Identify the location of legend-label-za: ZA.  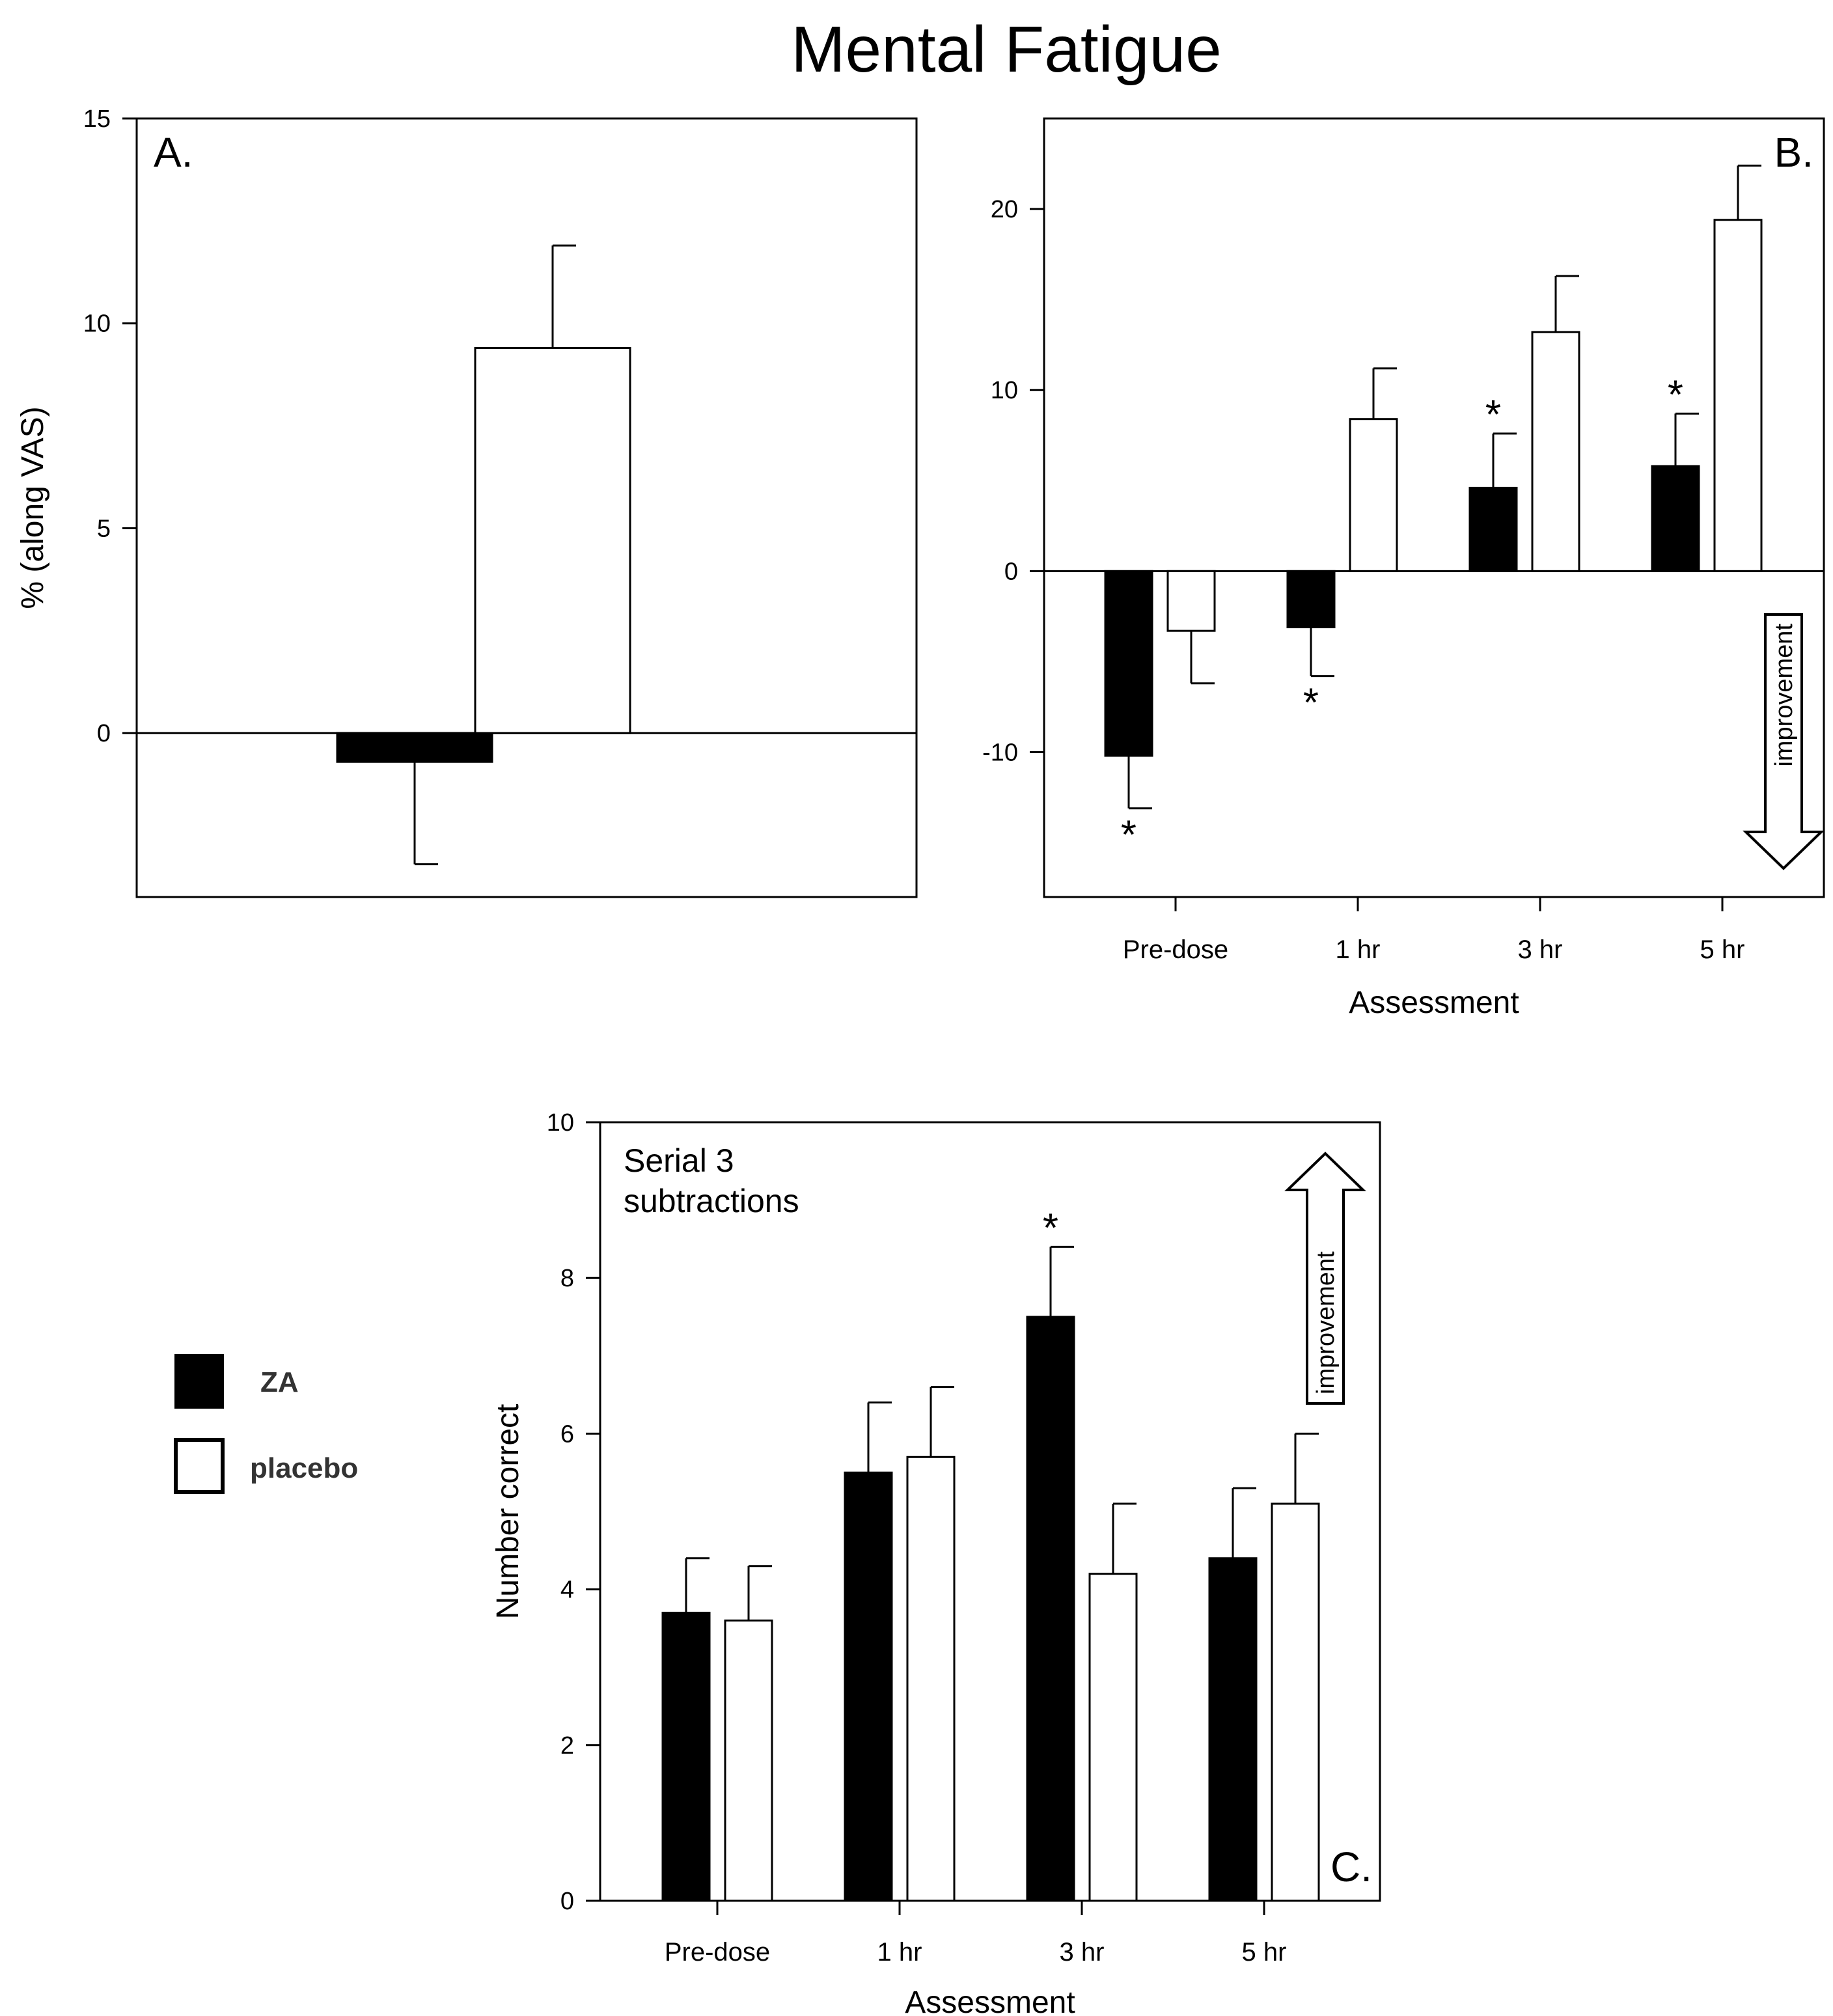
(279, 1382).